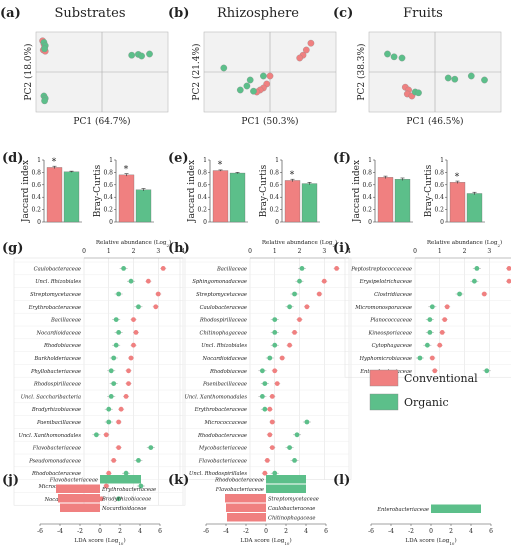 Image resolution: width=511 pixels, height=550 pixels. What do you see at coordinates (56, 474) in the screenshot?
I see `taxon-label-g-16: Rhodobacteraceae` at bounding box center [56, 474].